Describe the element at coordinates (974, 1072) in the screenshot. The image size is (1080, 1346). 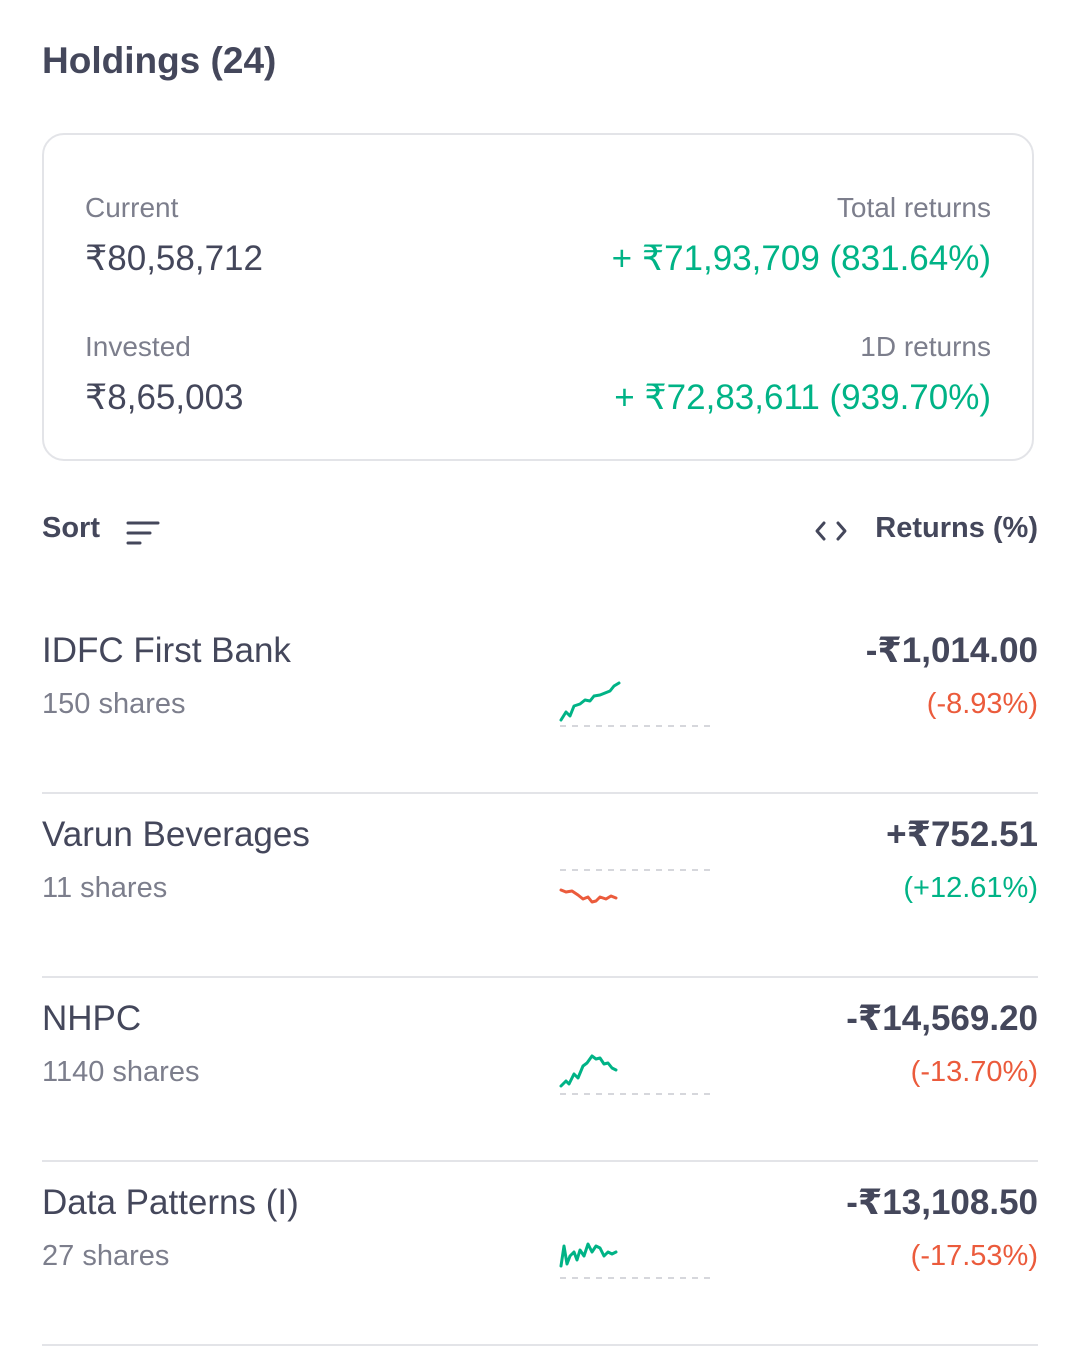
I see `holding-return-percent: (-13.70%)` at that location.